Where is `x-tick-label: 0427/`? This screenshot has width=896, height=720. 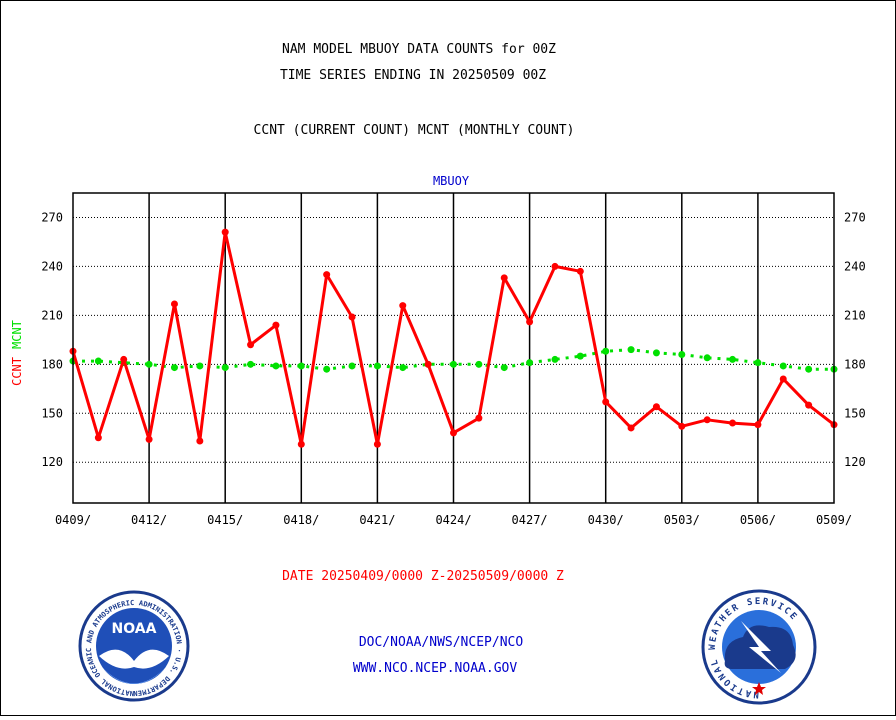
x-tick-label: 0427/ is located at coordinates (530, 520).